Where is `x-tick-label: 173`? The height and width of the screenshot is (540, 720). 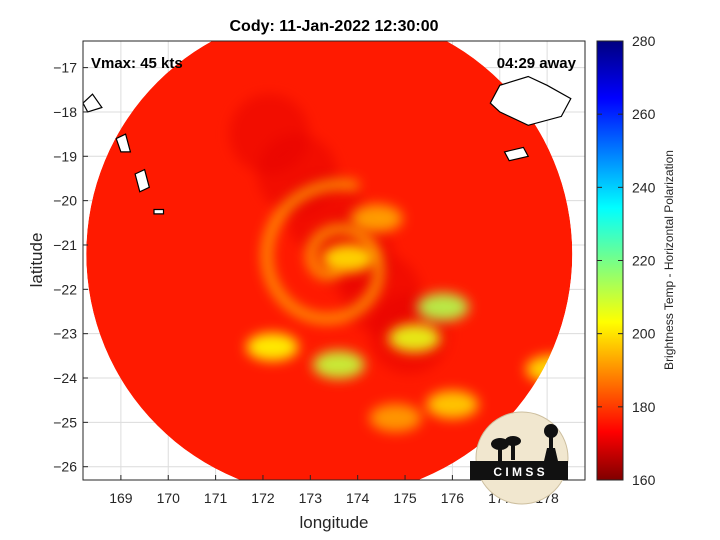 x-tick-label: 173 is located at coordinates (311, 498).